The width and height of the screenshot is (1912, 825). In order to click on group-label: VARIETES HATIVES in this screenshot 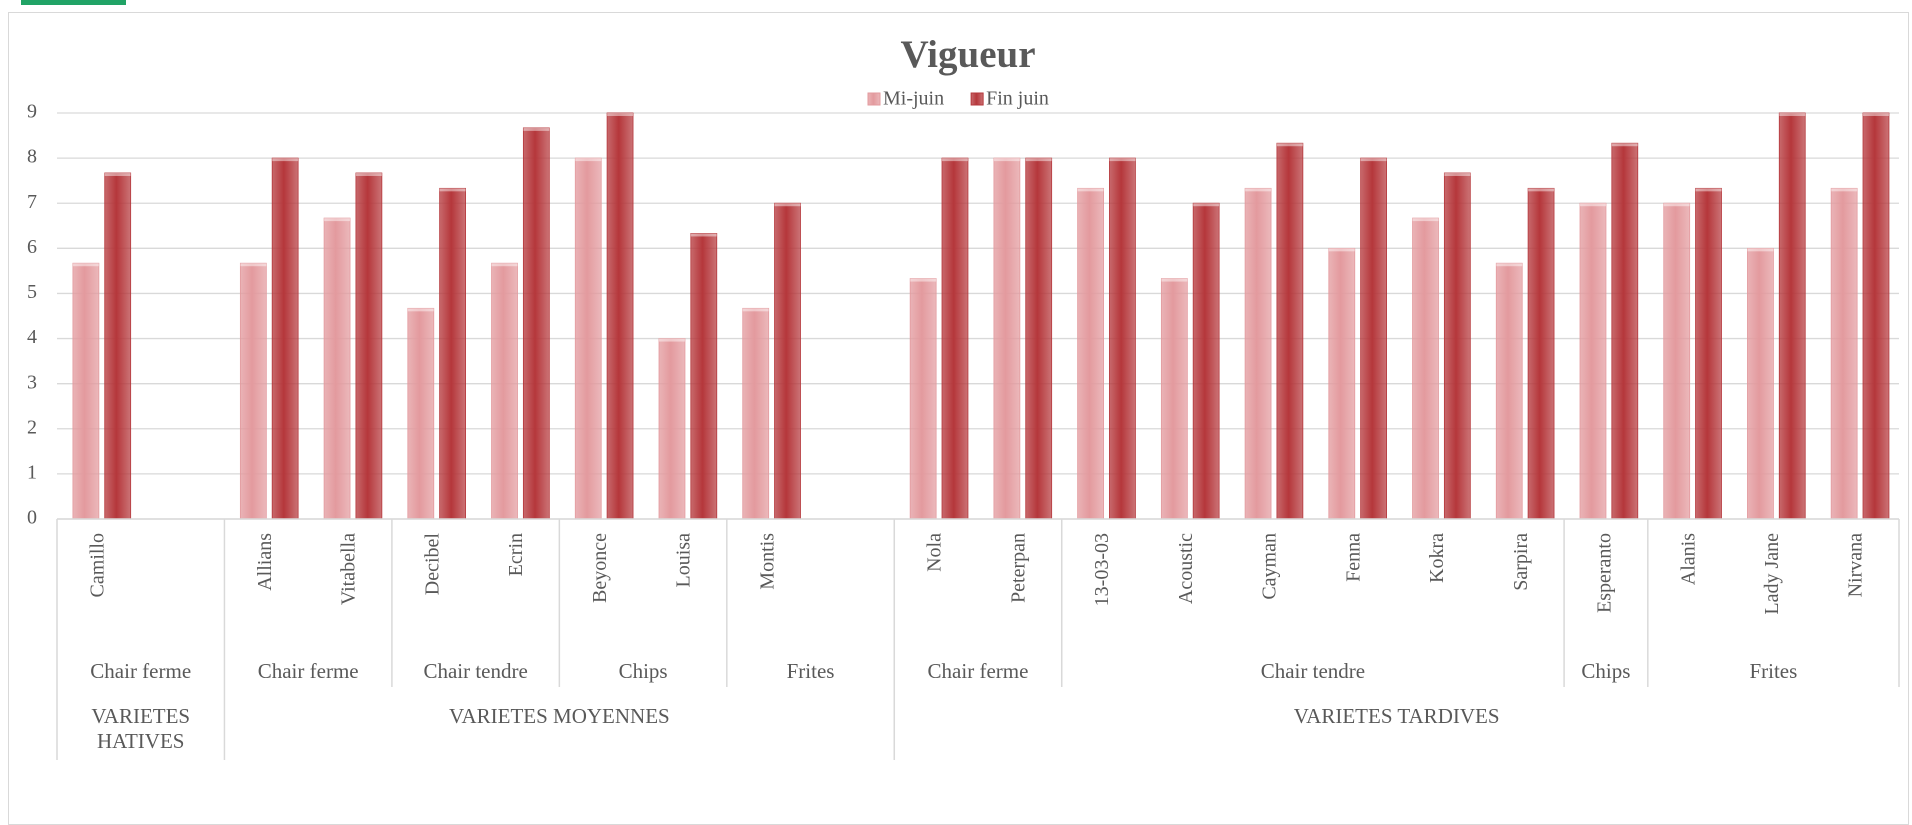, I will do `click(141, 728)`.